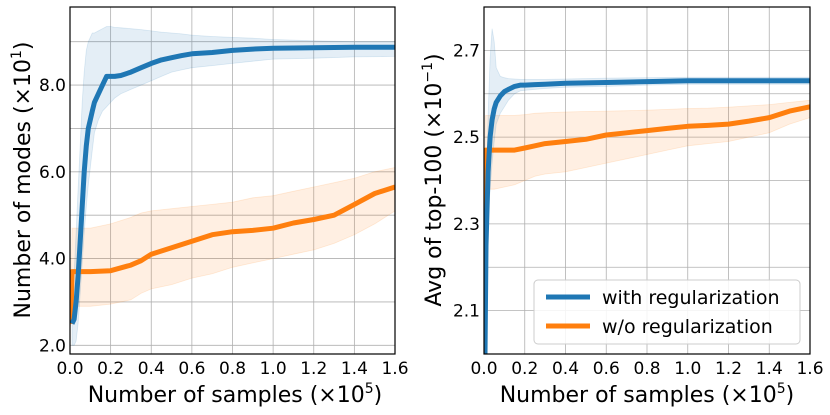  Describe the element at coordinates (565, 369) in the screenshot. I see `right-x-tick-2: 0.4` at that location.